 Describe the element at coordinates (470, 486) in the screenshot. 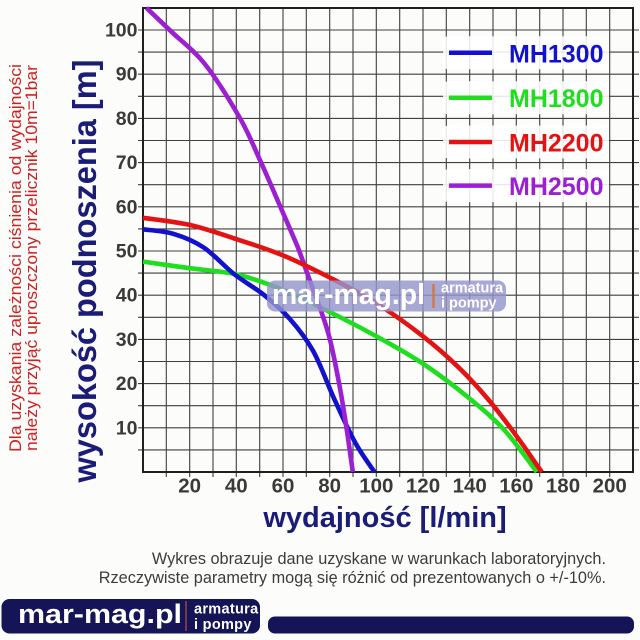

I see `svg-text: 140` at that location.